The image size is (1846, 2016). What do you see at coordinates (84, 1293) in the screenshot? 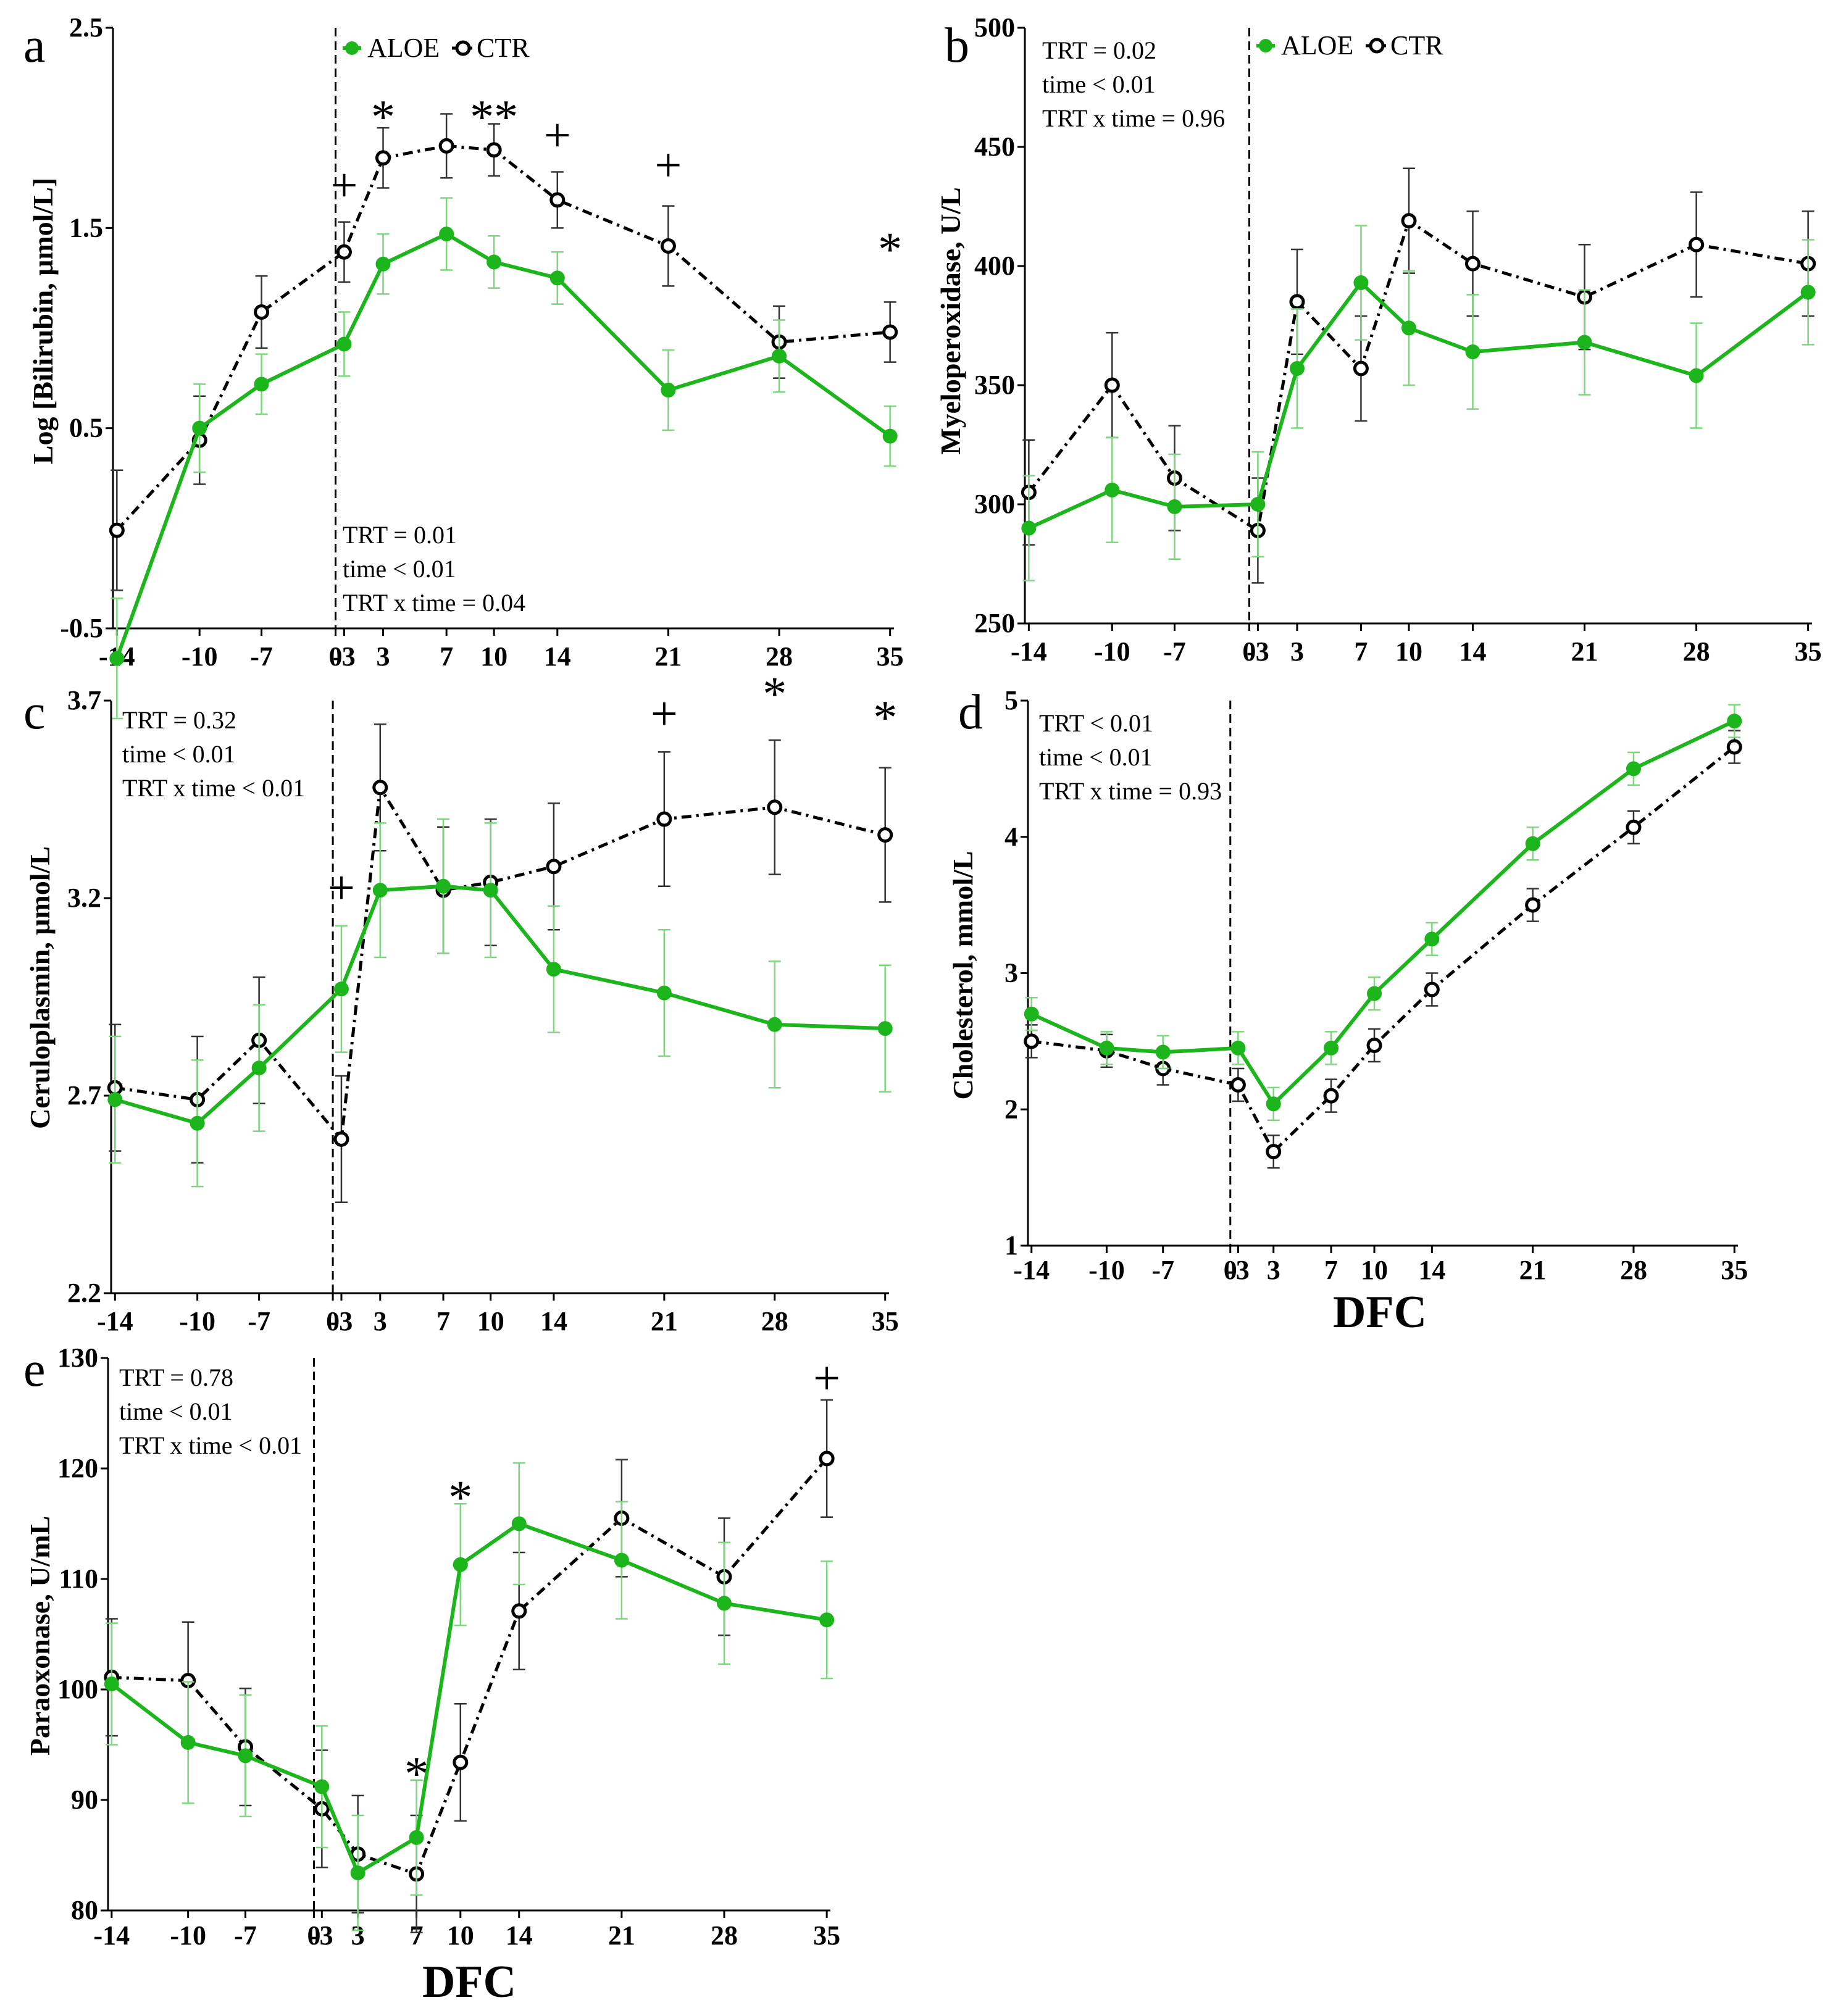
I see `y-tick-label: 2.2` at bounding box center [84, 1293].